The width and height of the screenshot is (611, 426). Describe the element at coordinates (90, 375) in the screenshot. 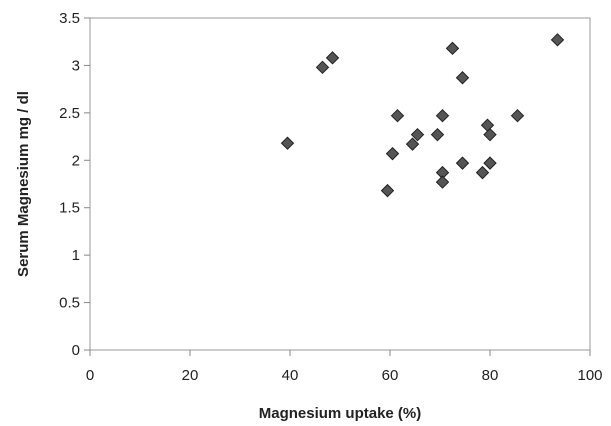

I see `x-tick-label: 0` at that location.